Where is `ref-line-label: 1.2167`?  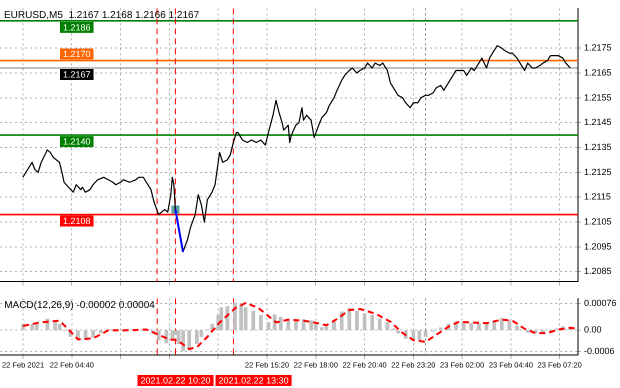 ref-line-label: 1.2167 is located at coordinates (77, 74).